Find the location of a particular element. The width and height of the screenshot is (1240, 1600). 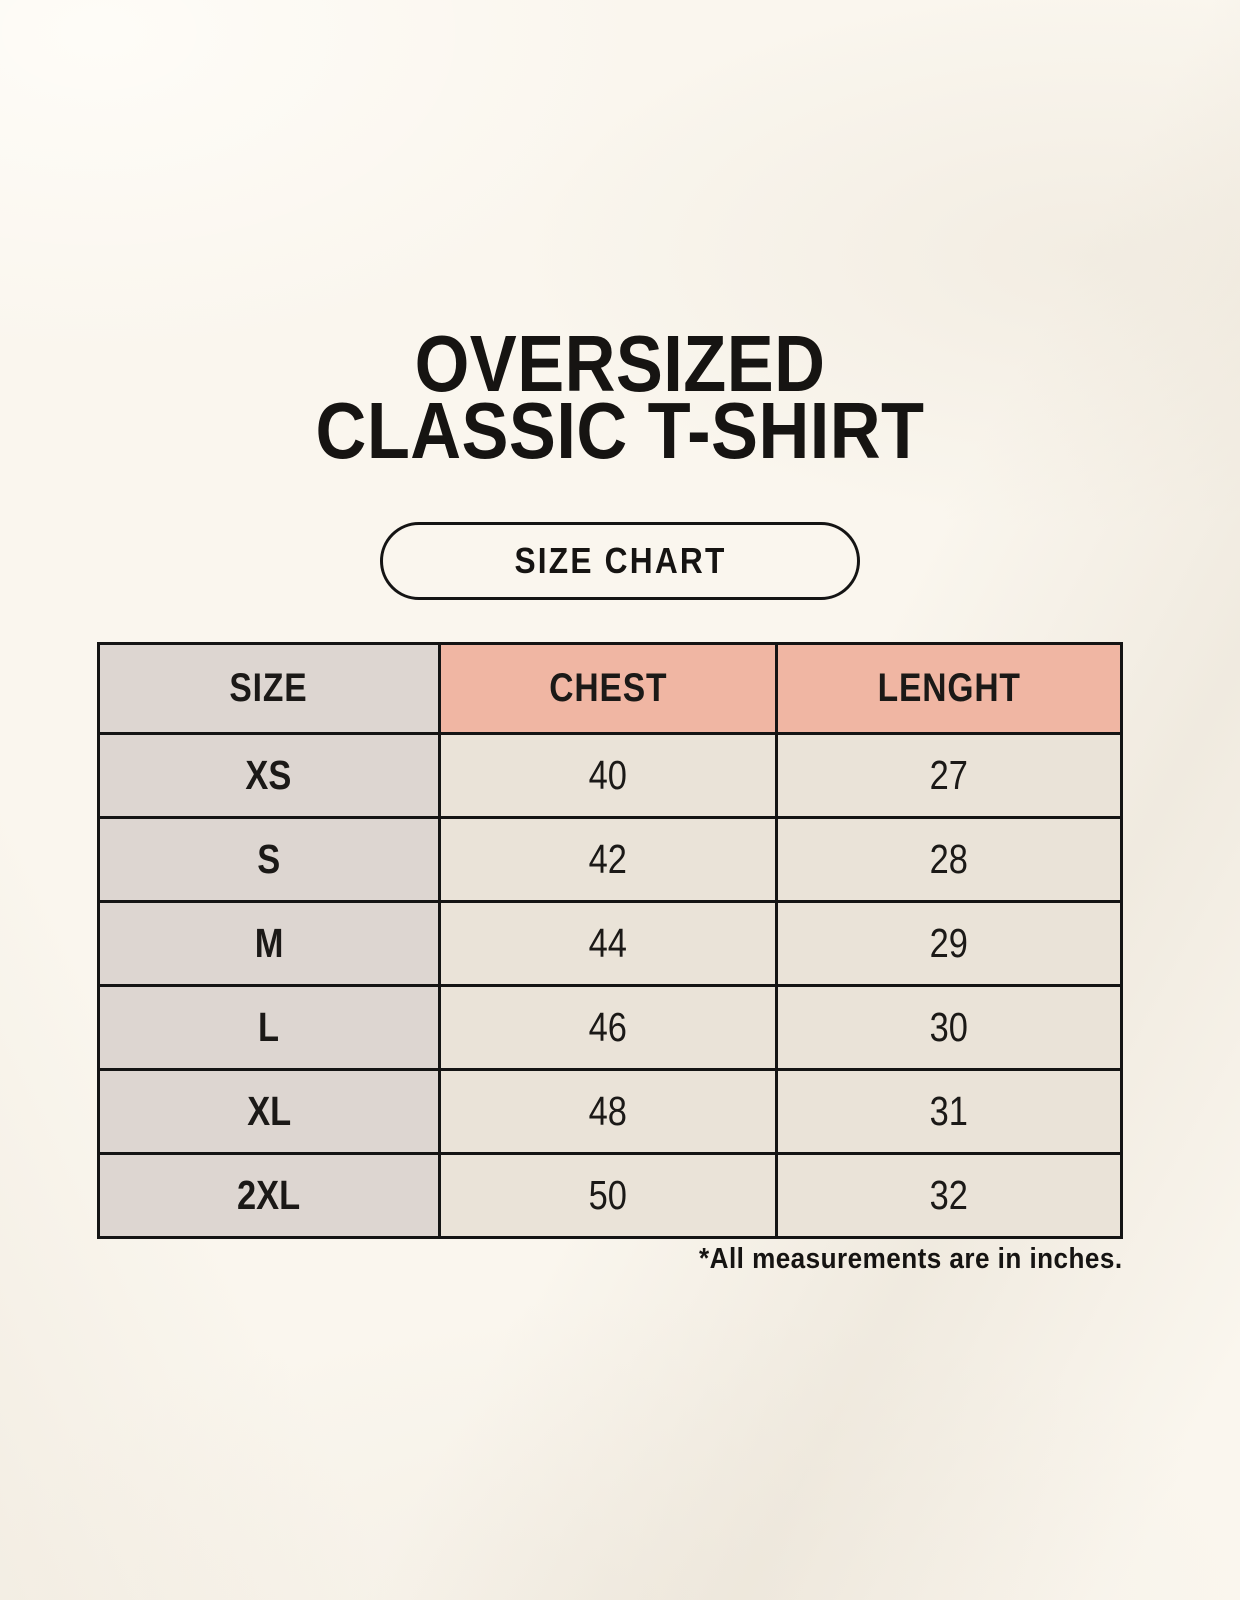

lenght-value-text: 31 is located at coordinates (949, 1111).